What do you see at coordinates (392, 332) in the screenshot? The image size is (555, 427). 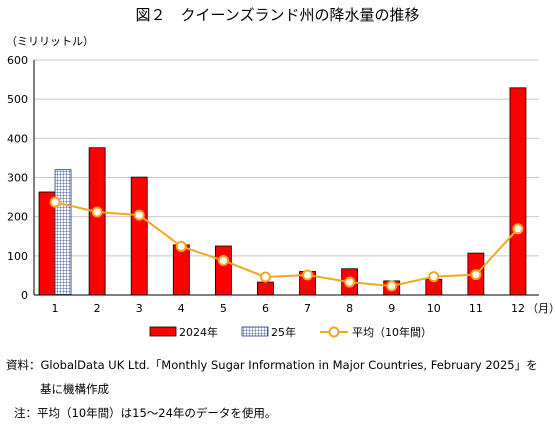 I see `legend-label: 平均（10年間）` at bounding box center [392, 332].